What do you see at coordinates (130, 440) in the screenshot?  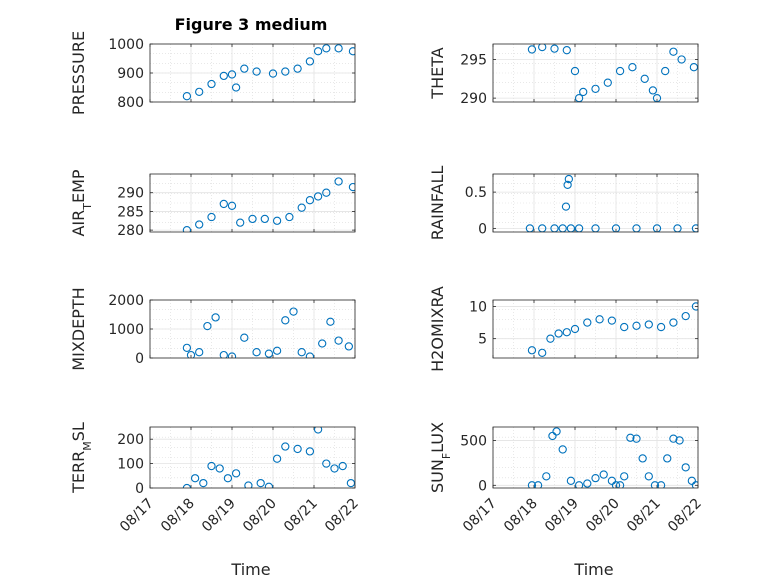 I see `y-tick-label: 200` at bounding box center [130, 440].